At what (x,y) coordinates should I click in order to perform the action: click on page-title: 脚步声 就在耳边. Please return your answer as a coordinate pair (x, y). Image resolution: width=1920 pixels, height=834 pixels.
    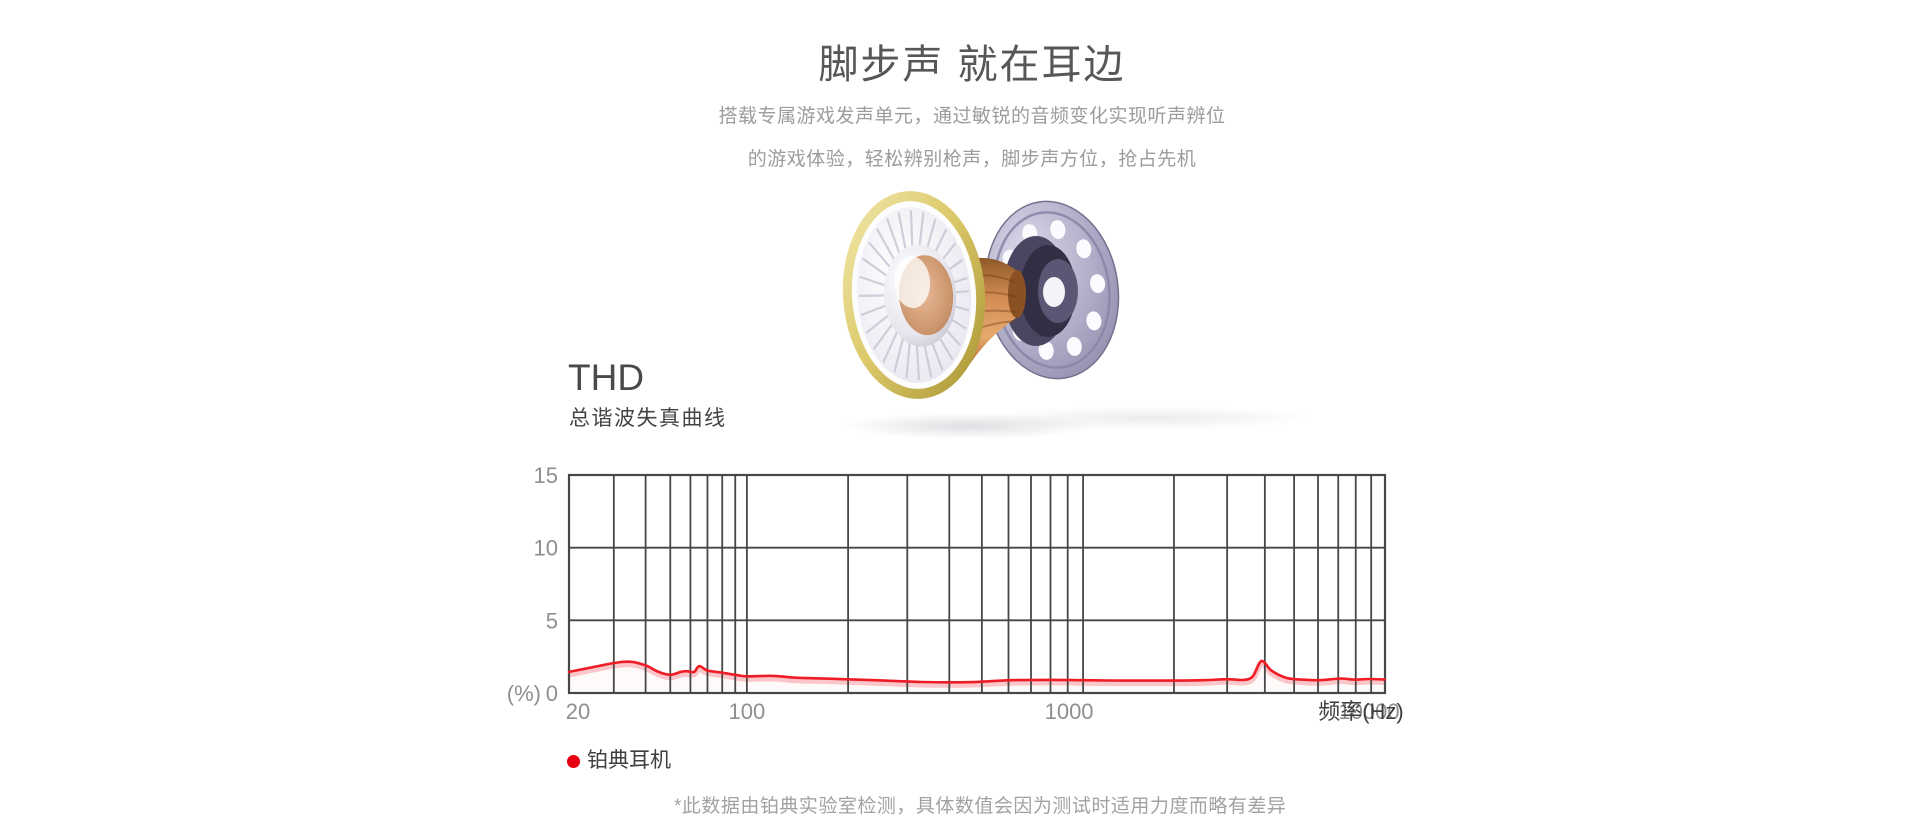
    Looking at the image, I should click on (972, 65).